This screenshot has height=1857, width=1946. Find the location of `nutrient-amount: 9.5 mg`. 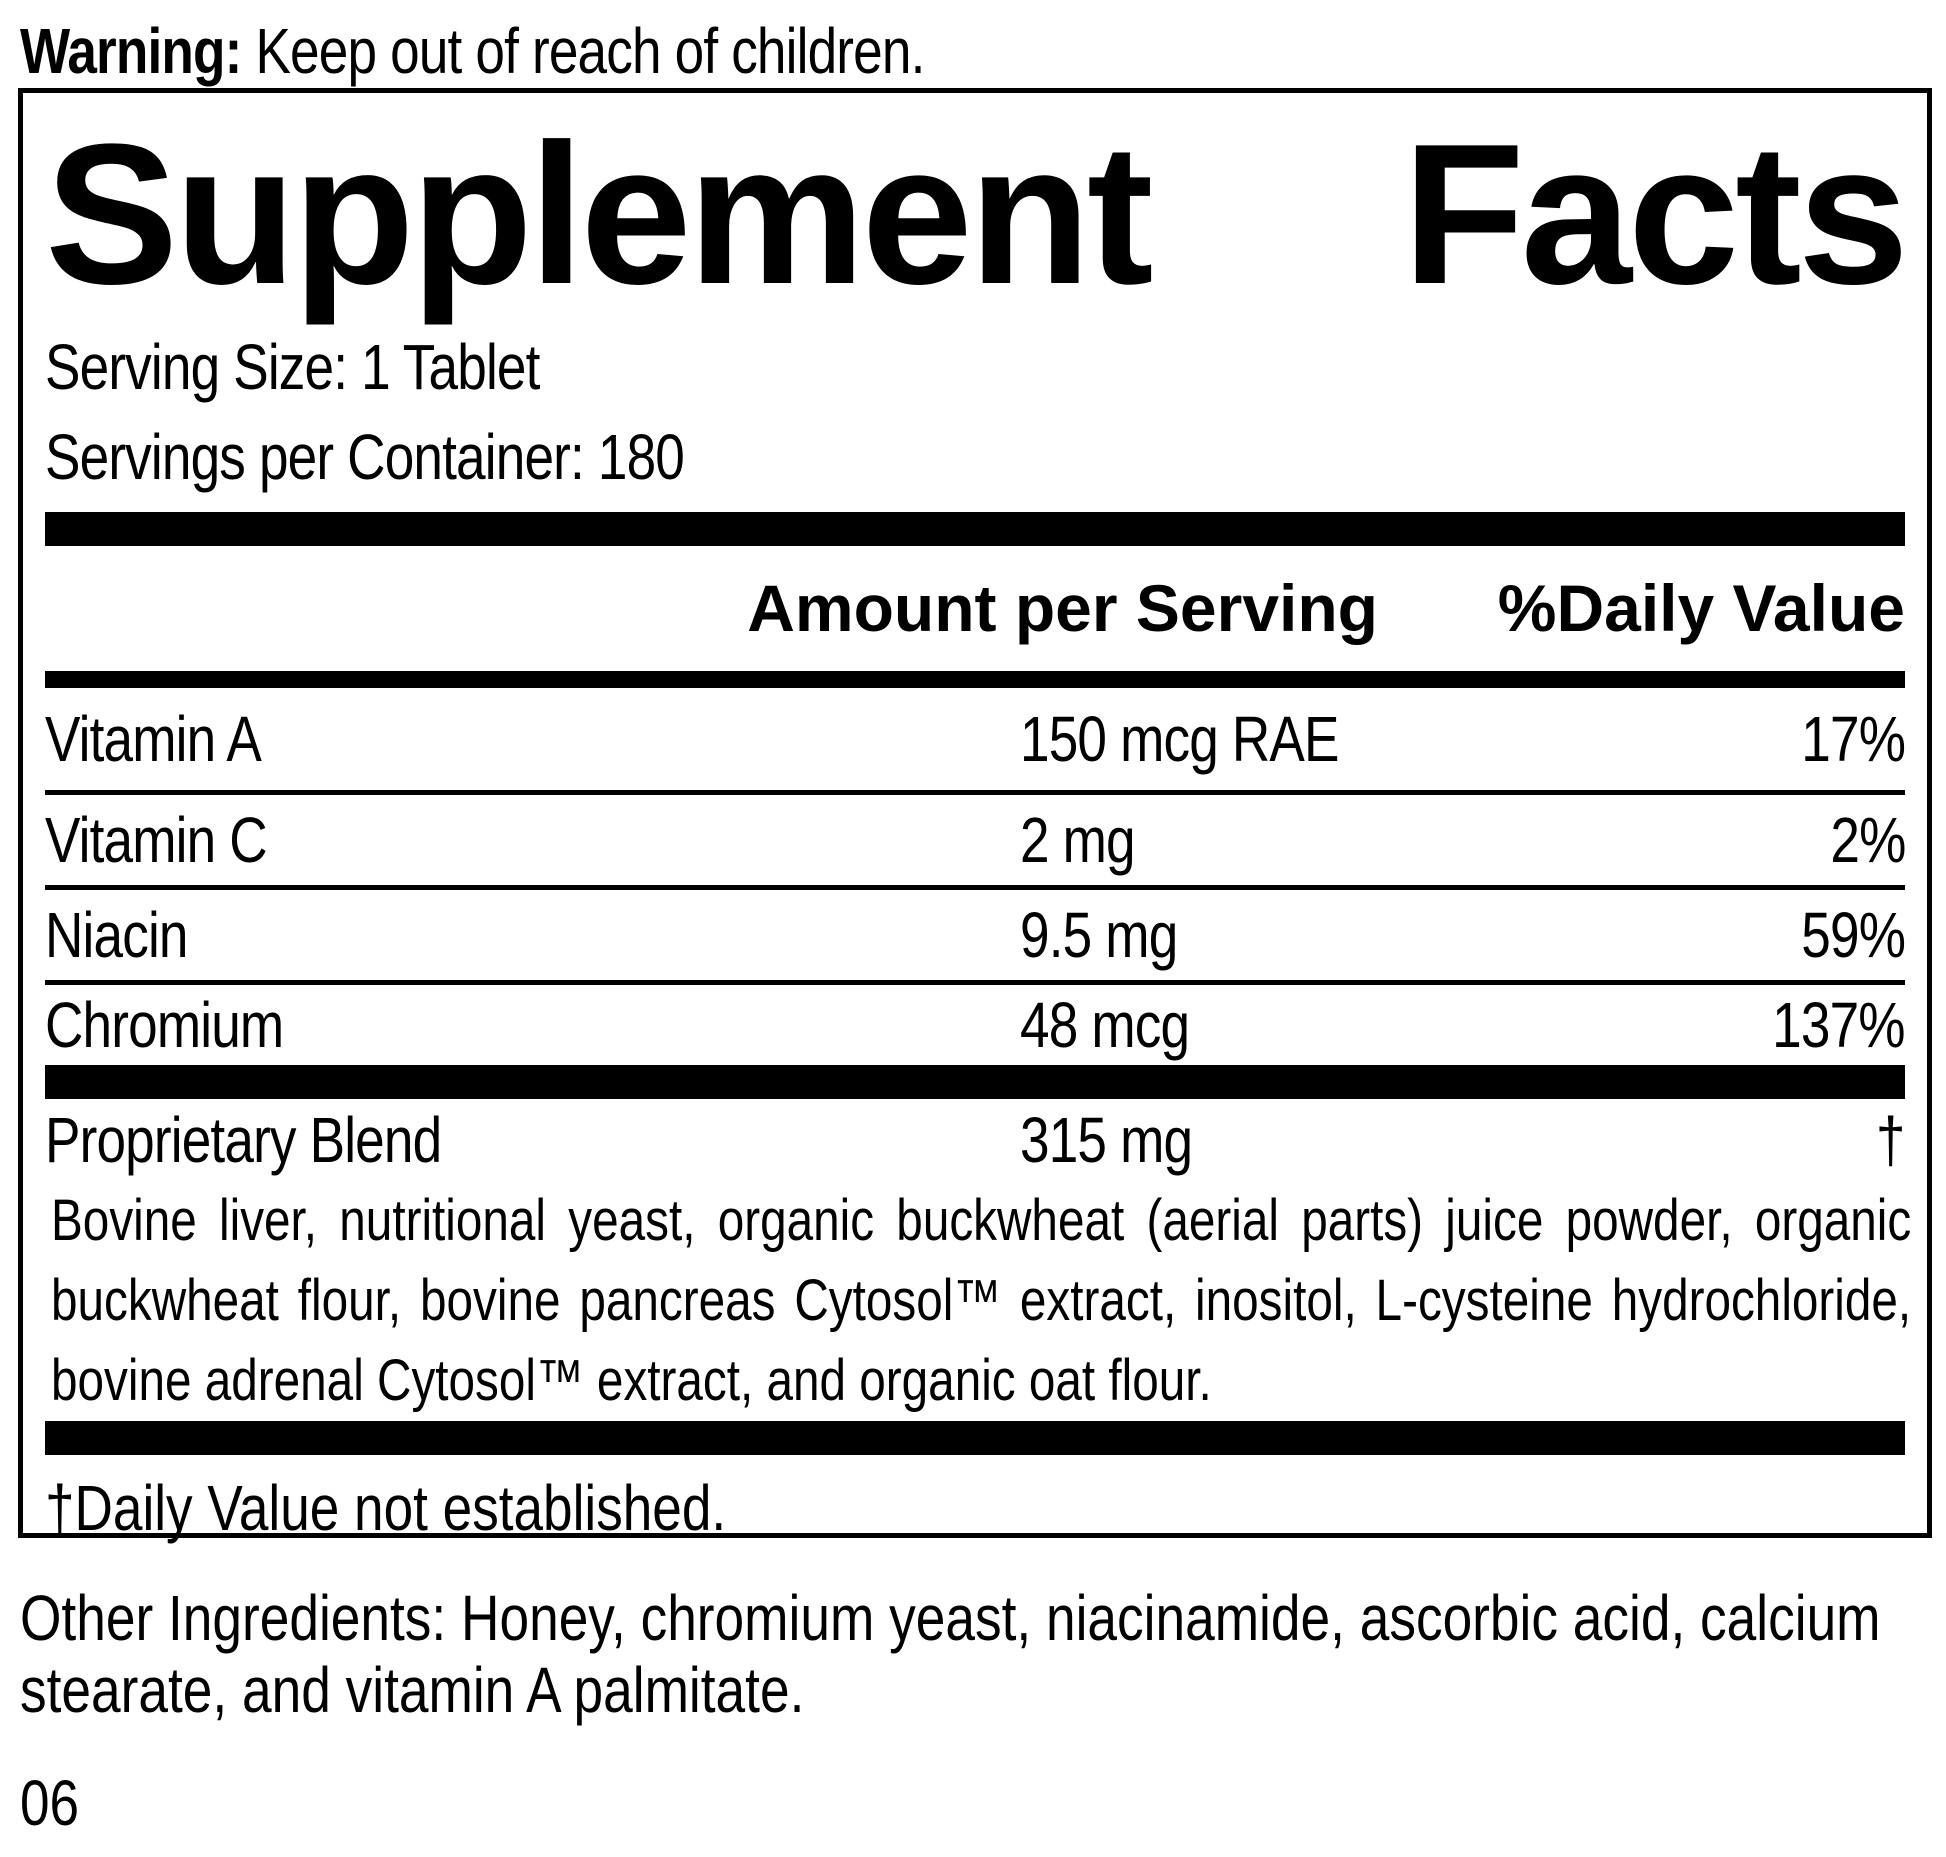

nutrient-amount: 9.5 mg is located at coordinates (1099, 935).